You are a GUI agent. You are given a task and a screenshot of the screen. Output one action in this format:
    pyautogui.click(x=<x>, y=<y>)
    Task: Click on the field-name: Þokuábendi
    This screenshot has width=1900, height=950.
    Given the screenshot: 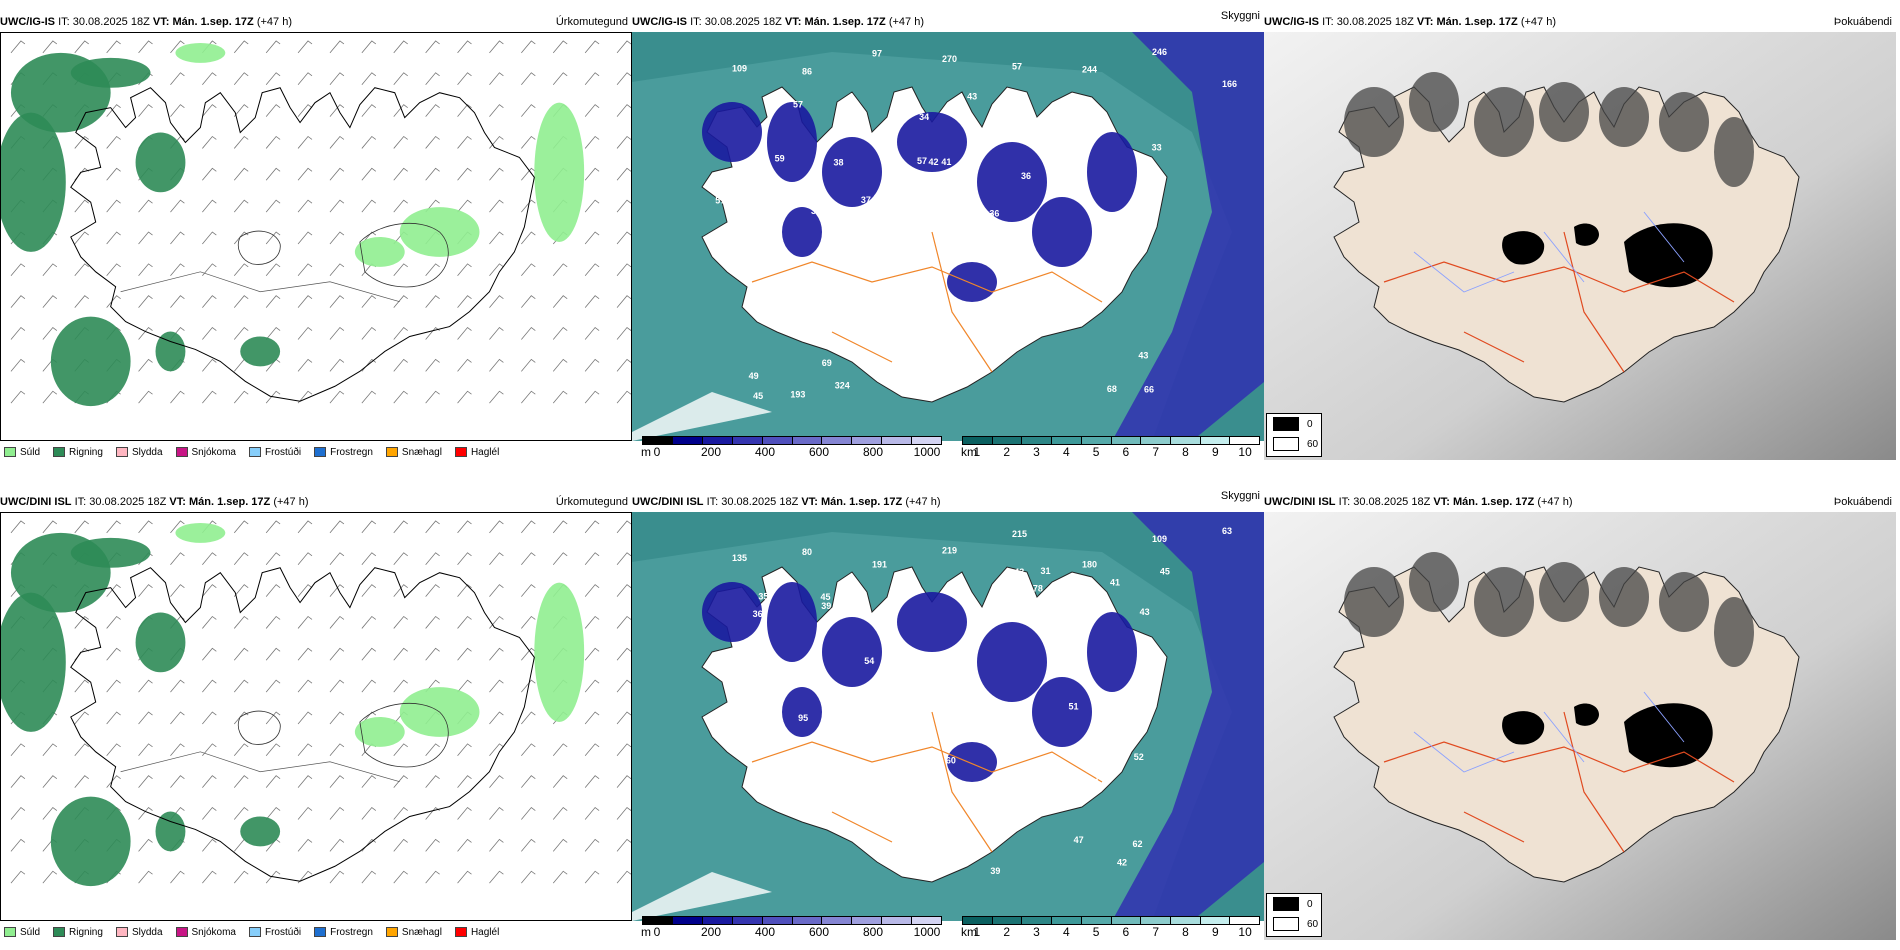 What is the action you would take?
    pyautogui.click(x=1862, y=22)
    